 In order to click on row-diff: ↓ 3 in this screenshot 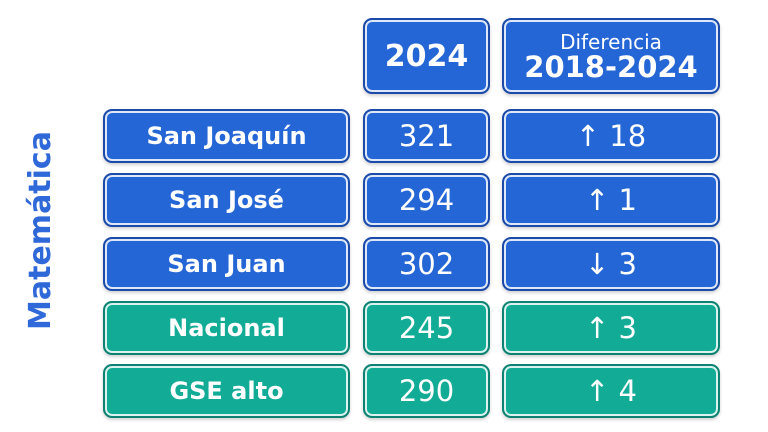, I will do `click(611, 264)`.